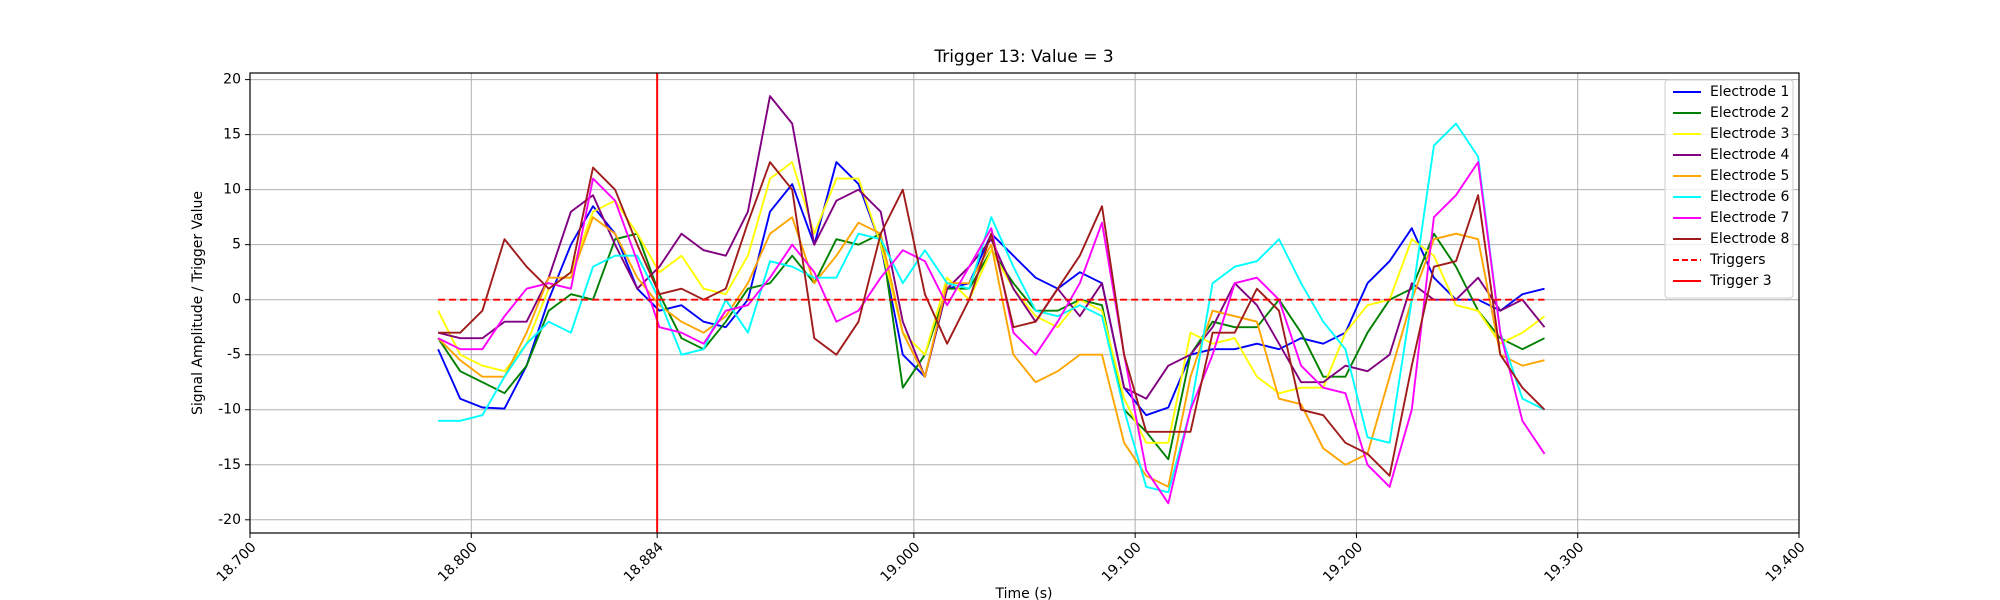 This screenshot has width=2000, height=600. Describe the element at coordinates (1737, 260) in the screenshot. I see `legend-label: Triggers` at that location.